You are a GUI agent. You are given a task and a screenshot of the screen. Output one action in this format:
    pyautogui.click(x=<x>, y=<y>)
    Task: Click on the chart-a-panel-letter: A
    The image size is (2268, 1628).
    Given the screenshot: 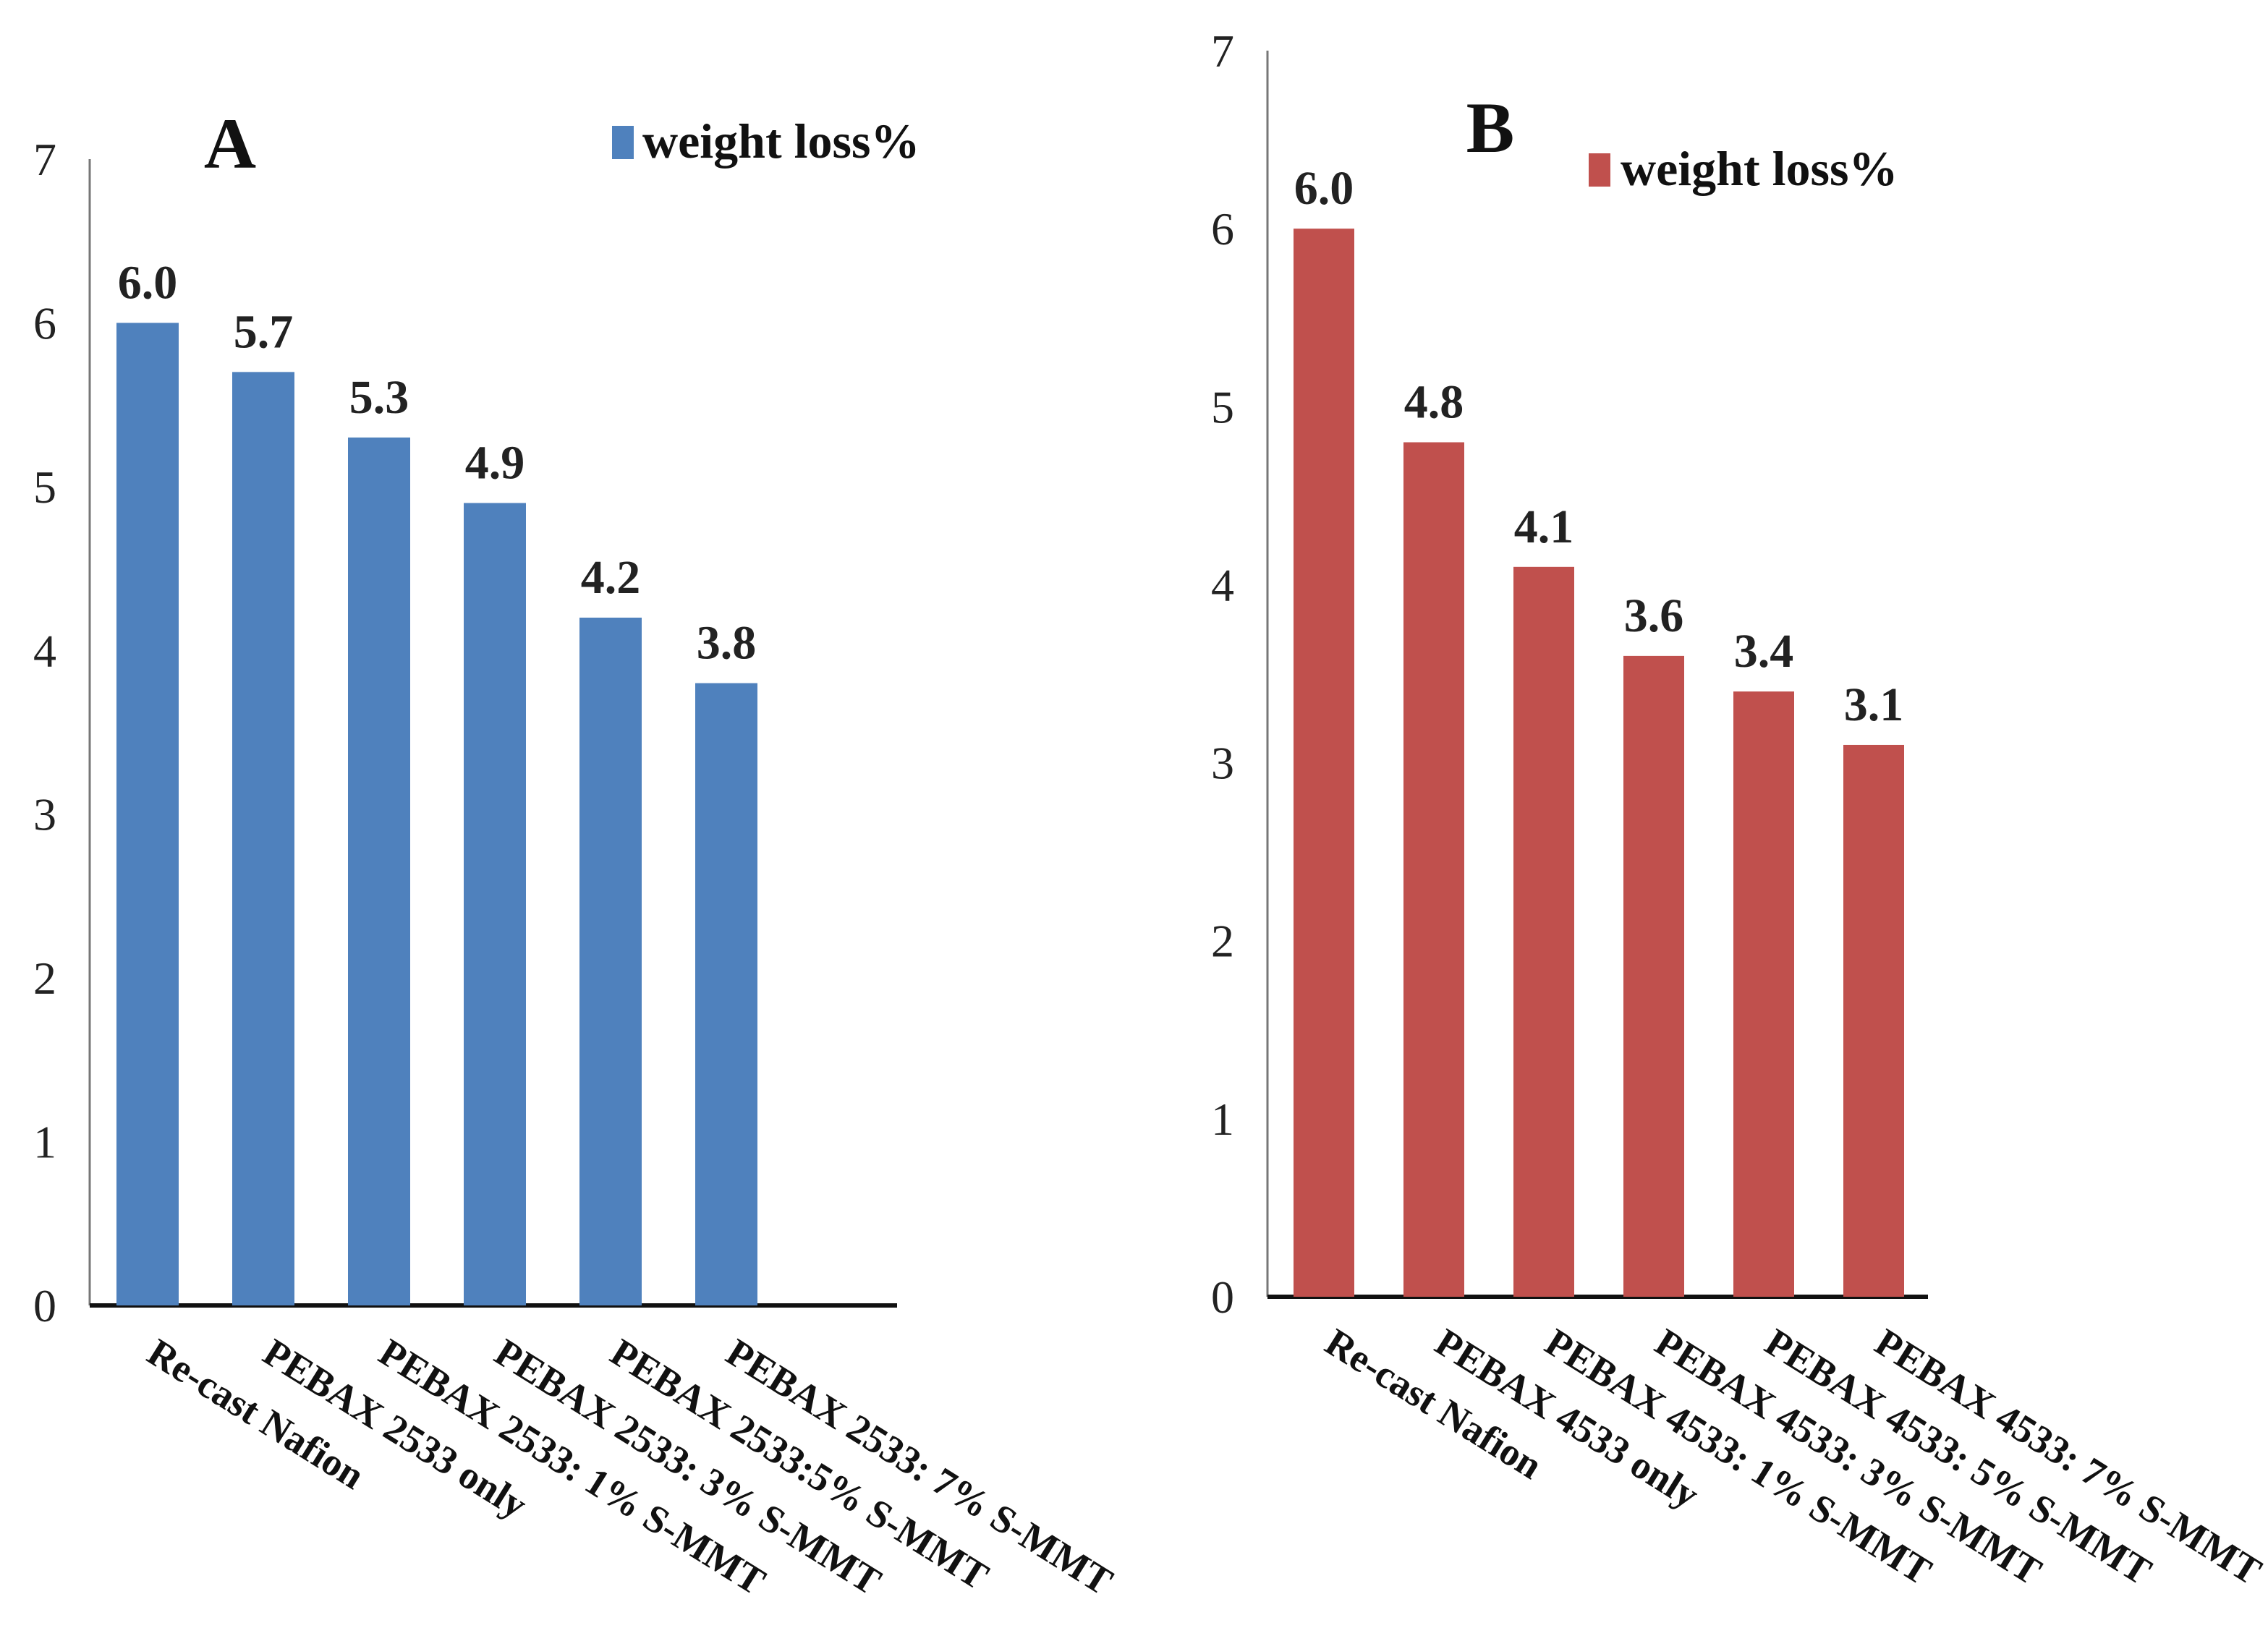 What is the action you would take?
    pyautogui.click(x=230, y=144)
    